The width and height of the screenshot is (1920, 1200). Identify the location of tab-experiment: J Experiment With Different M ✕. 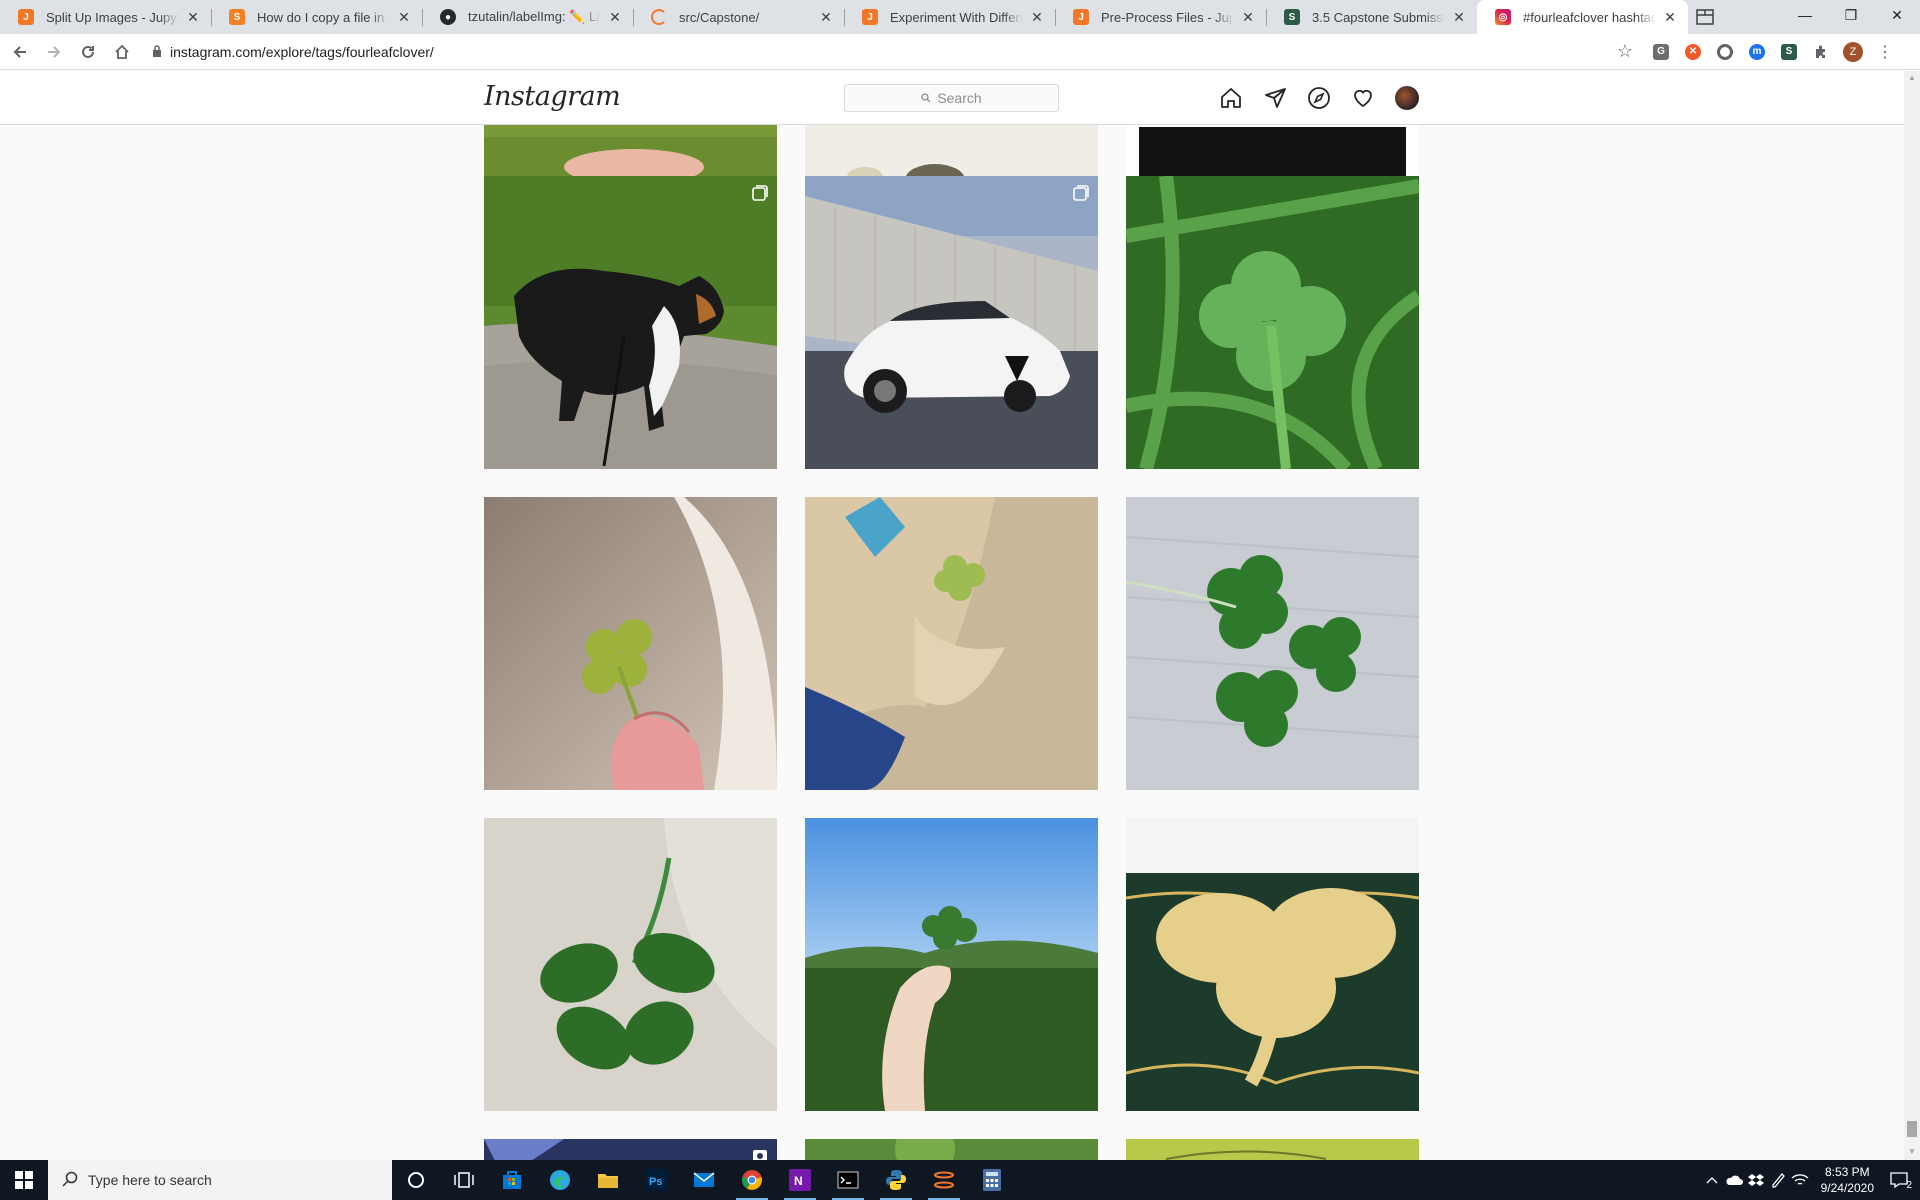
(949, 17).